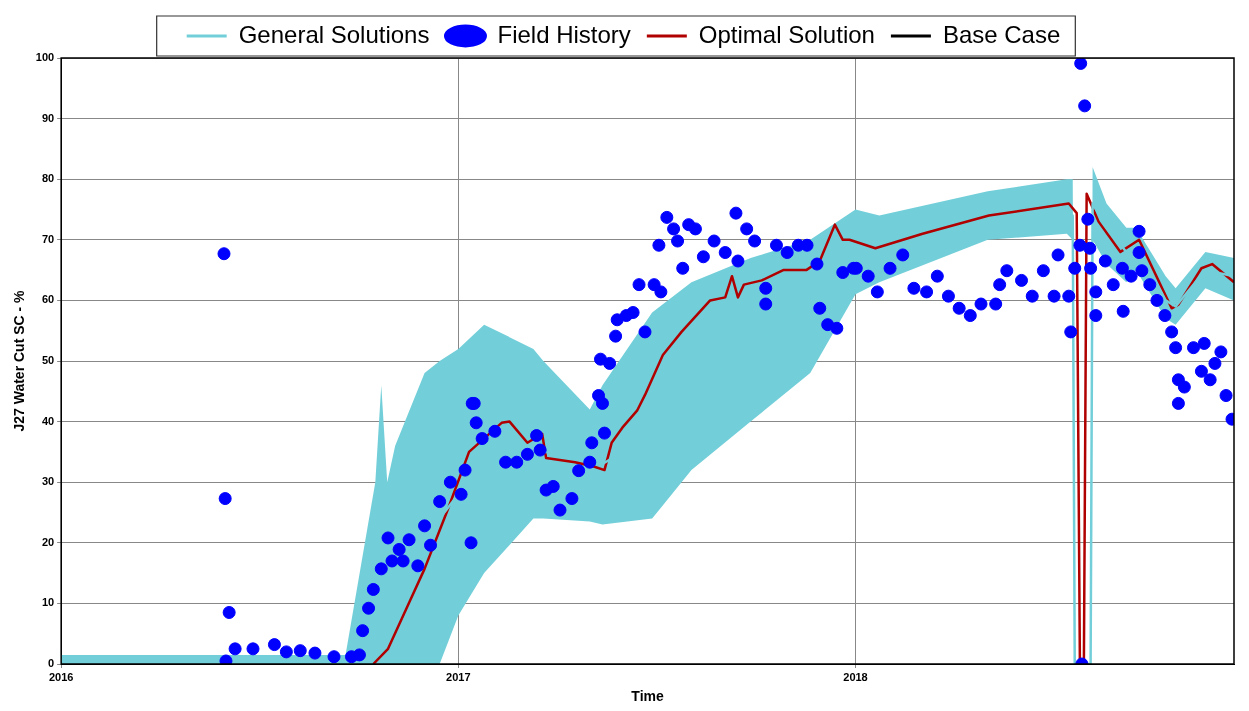  What do you see at coordinates (48, 481) in the screenshot?
I see `y-tick-label: 30` at bounding box center [48, 481].